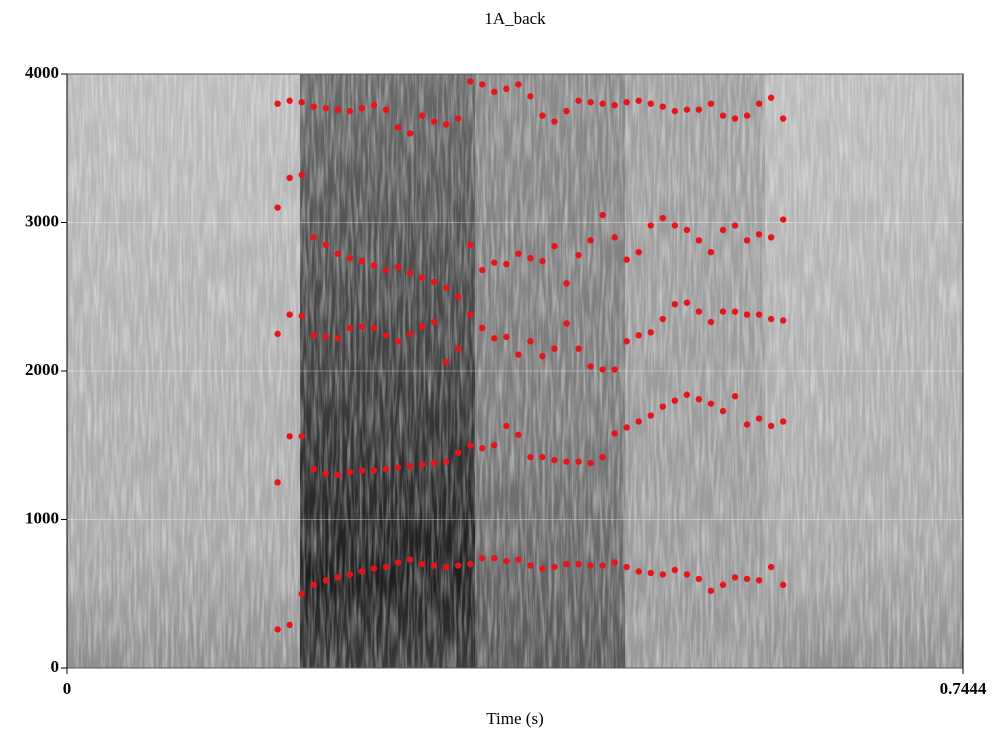 The width and height of the screenshot is (997, 737). Describe the element at coordinates (42, 72) in the screenshot. I see `y-tick-label: 4000` at that location.